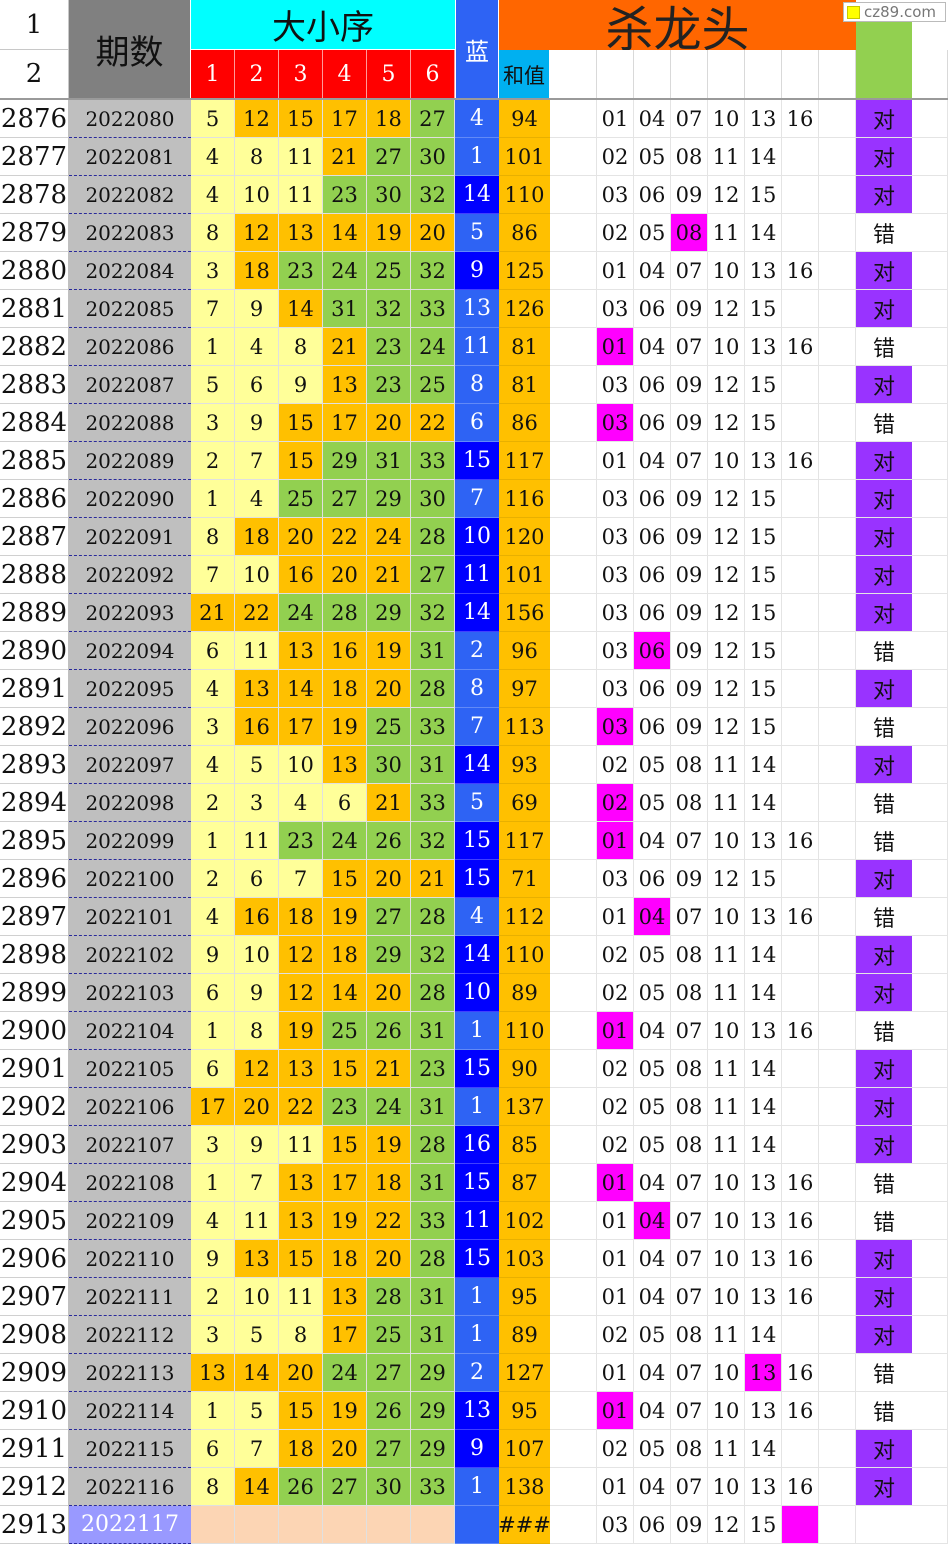 This screenshot has height=1544, width=948. I want to click on row-number: 2911, so click(34, 1449).